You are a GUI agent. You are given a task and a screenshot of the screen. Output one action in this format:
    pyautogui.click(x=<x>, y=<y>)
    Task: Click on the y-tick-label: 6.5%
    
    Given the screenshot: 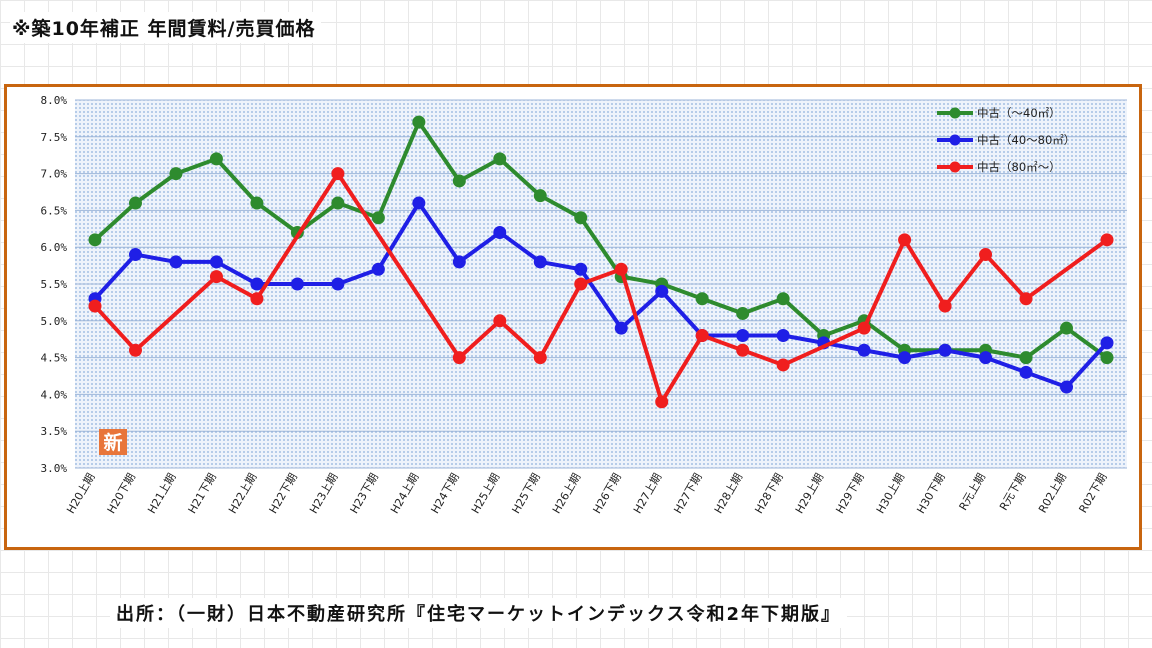 What is the action you would take?
    pyautogui.click(x=54, y=210)
    